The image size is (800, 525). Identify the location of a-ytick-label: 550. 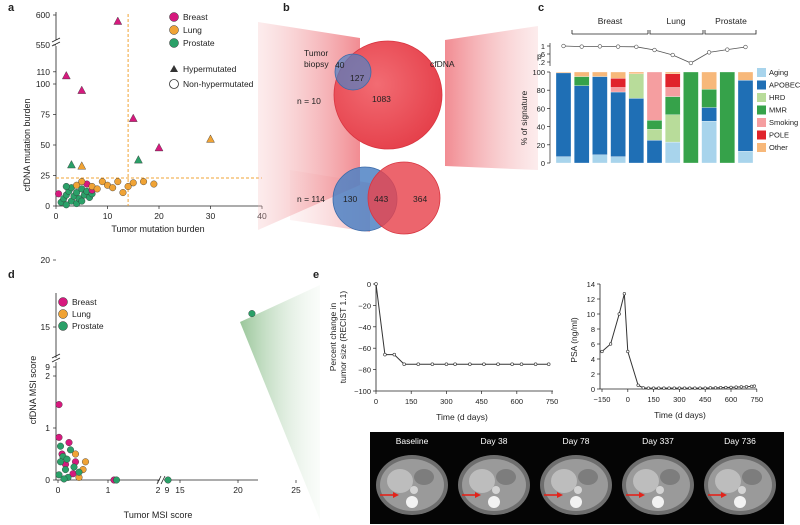
(43, 45).